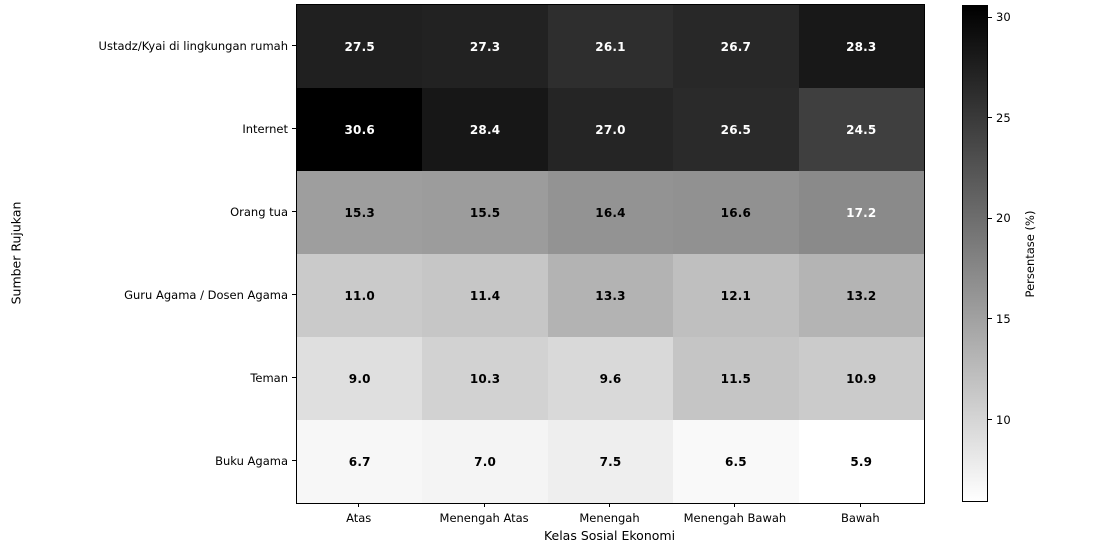 The height and width of the screenshot is (560, 1109). Describe the element at coordinates (1003, 419) in the screenshot. I see `colorbar-tick-label: 10` at that location.